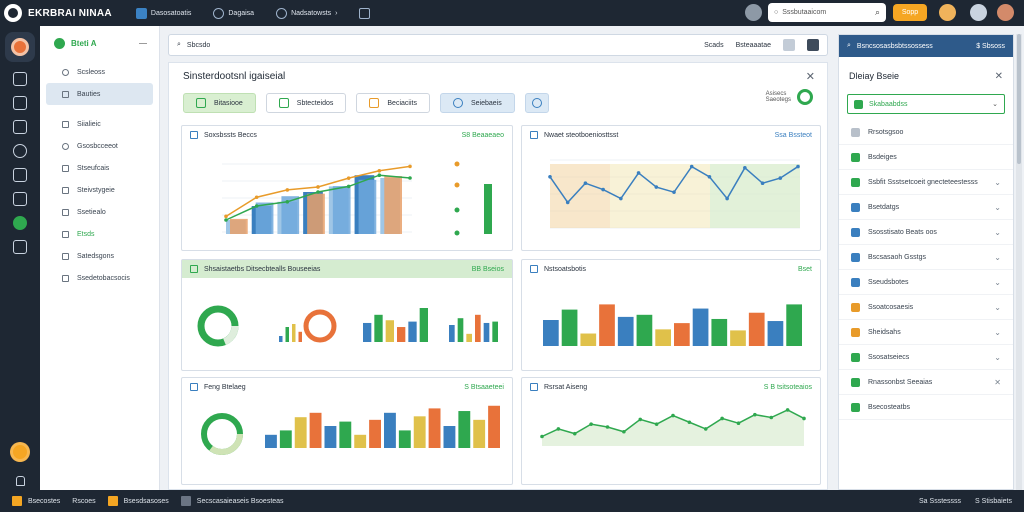 This screenshot has height=512, width=1024. What do you see at coordinates (660, 196) in the screenshot?
I see `chart-band` at bounding box center [660, 196].